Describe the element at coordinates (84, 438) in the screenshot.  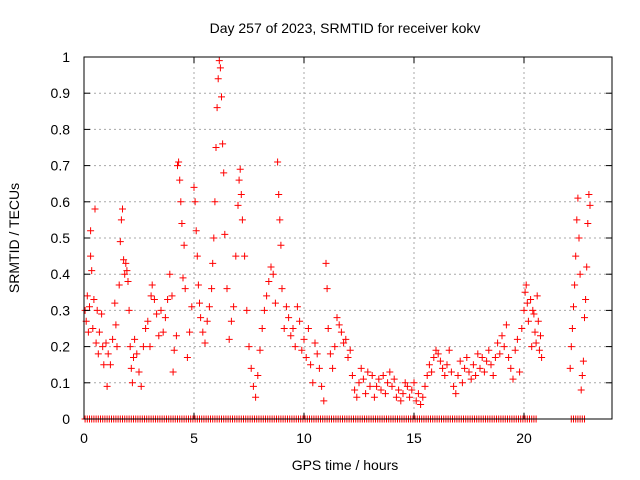
I see `x-tick-label: 0` at that location.